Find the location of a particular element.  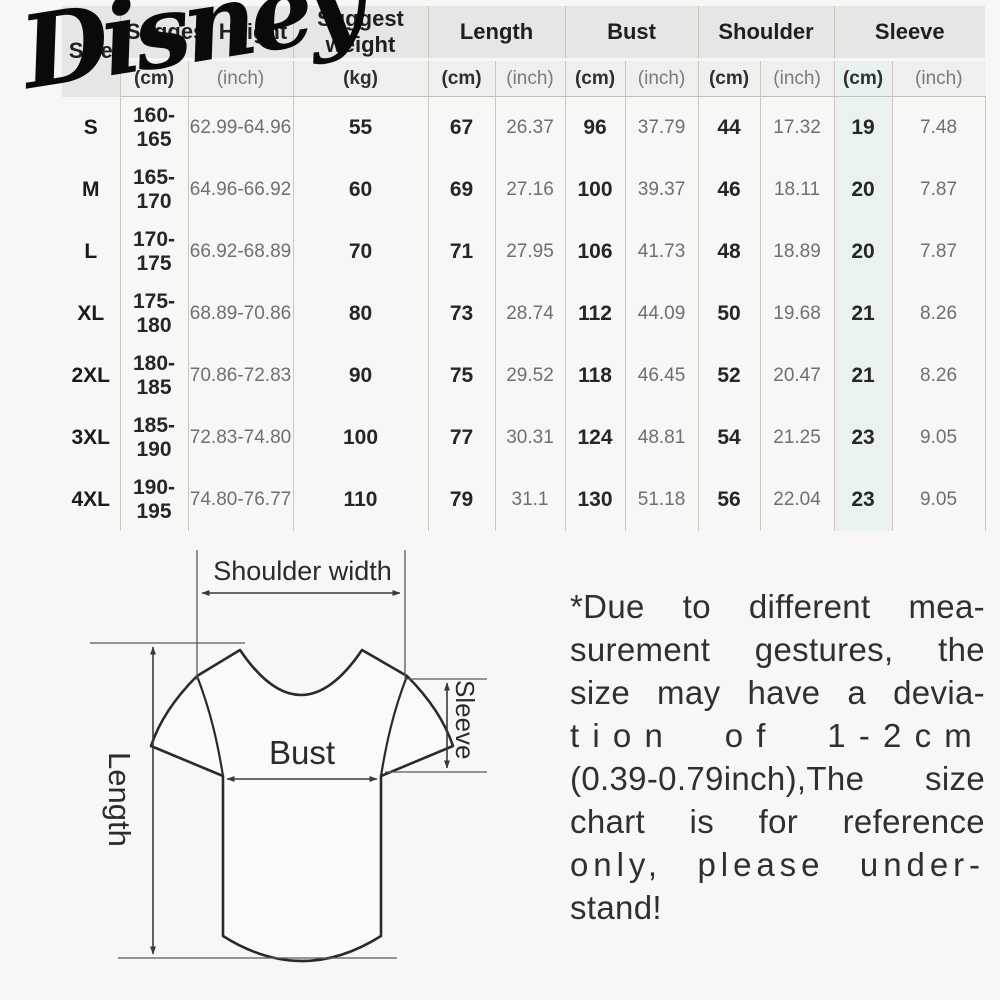

measurement-cell: 27.95 is located at coordinates (530, 251).